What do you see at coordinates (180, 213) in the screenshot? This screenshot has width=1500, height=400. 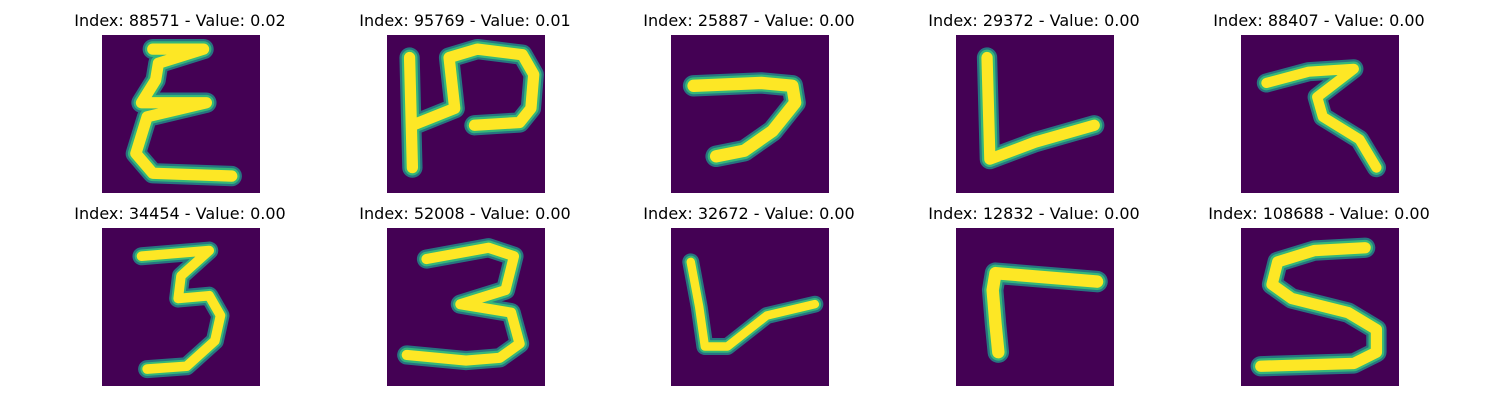 I see `panel-title: Index: 34454 - Value: 0.00` at bounding box center [180, 213].